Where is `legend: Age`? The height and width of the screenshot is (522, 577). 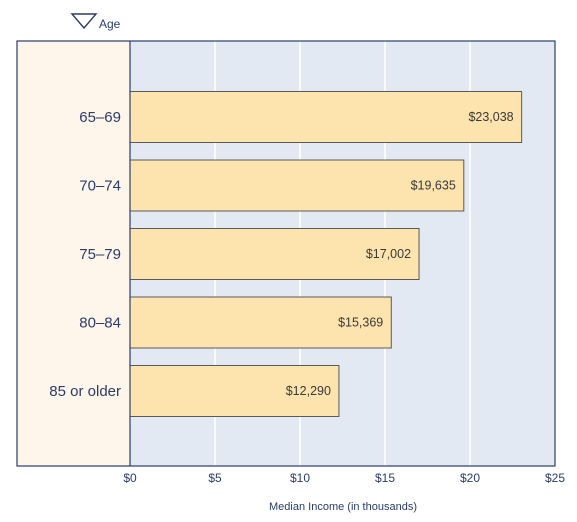
legend: Age is located at coordinates (95, 22).